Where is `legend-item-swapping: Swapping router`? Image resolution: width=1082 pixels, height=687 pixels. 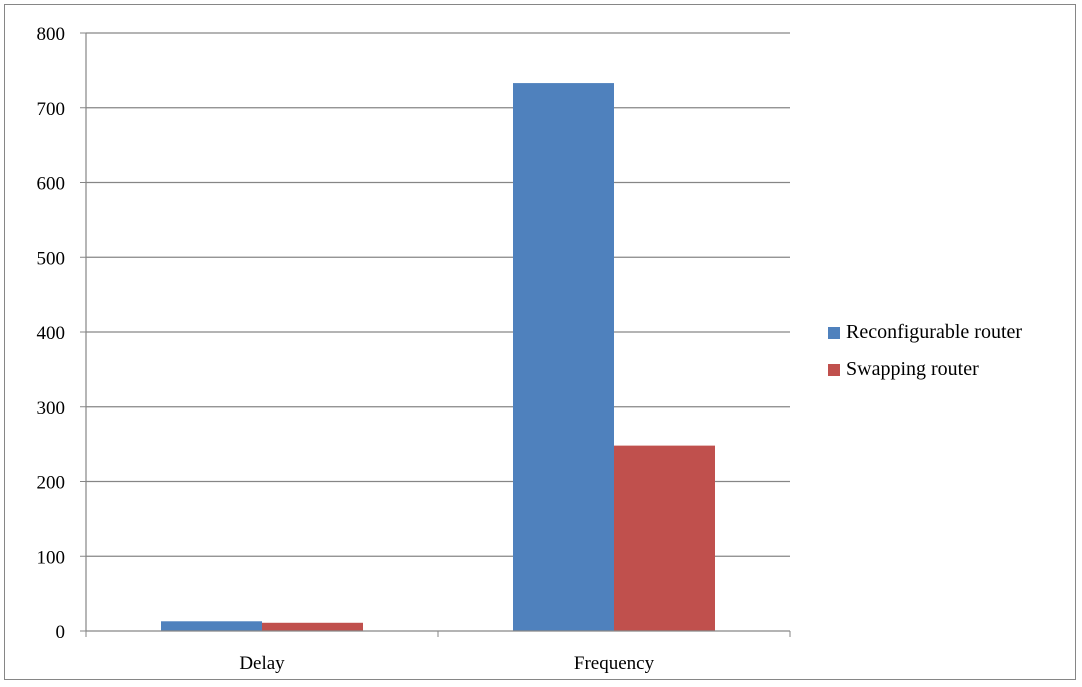
legend-item-swapping: Swapping router is located at coordinates (925, 369).